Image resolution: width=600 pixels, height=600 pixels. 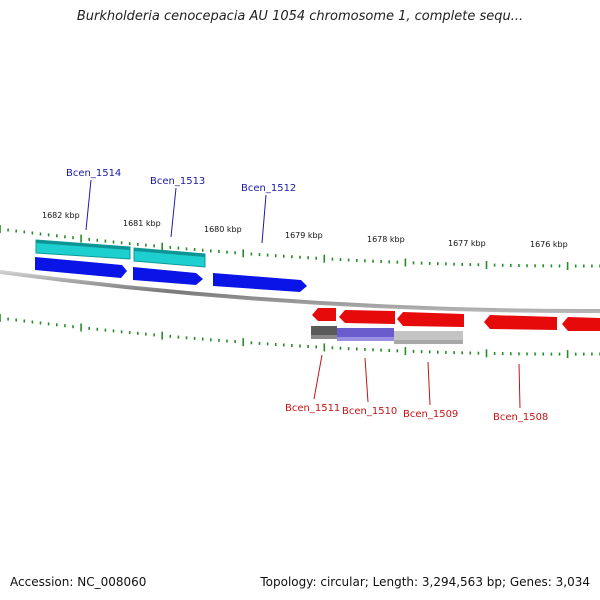 I want to click on scale-label: 1682 kbp, so click(x=61, y=215).